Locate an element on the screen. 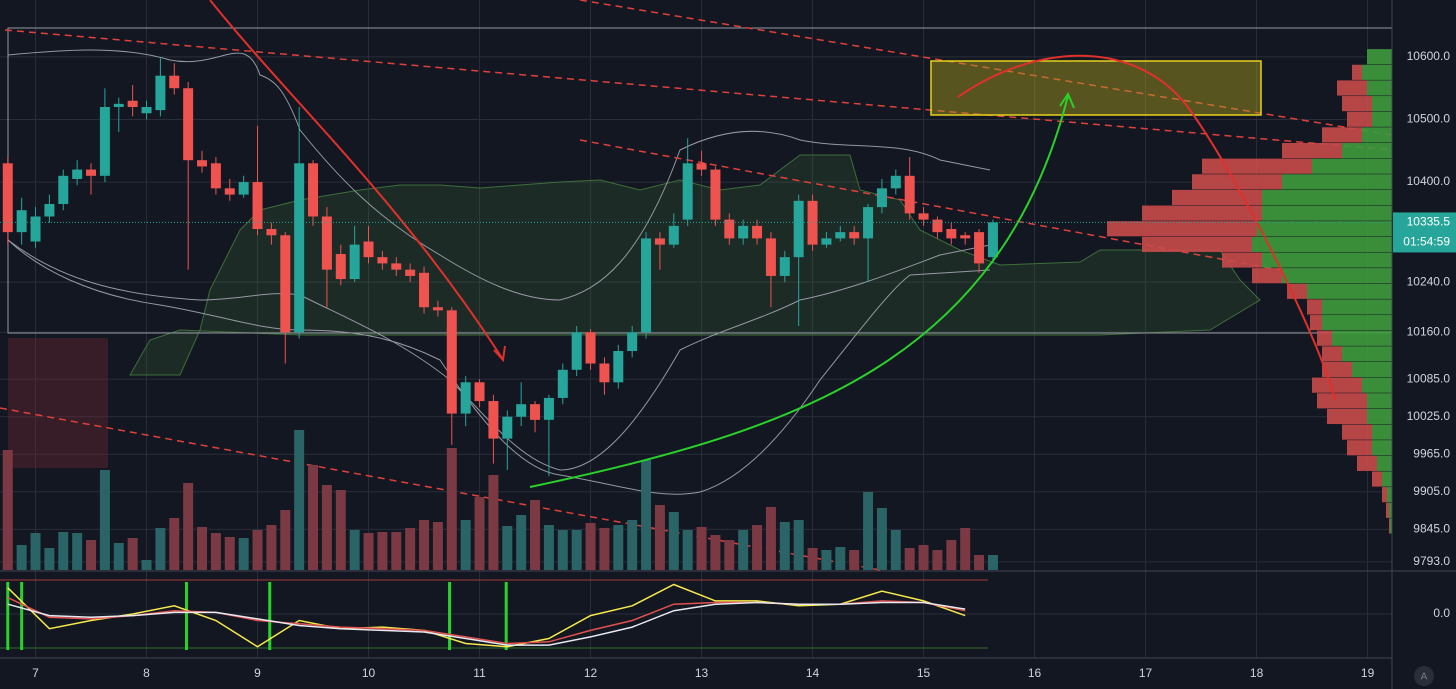  y-tick-label: 9905.0 is located at coordinates (1431, 491).